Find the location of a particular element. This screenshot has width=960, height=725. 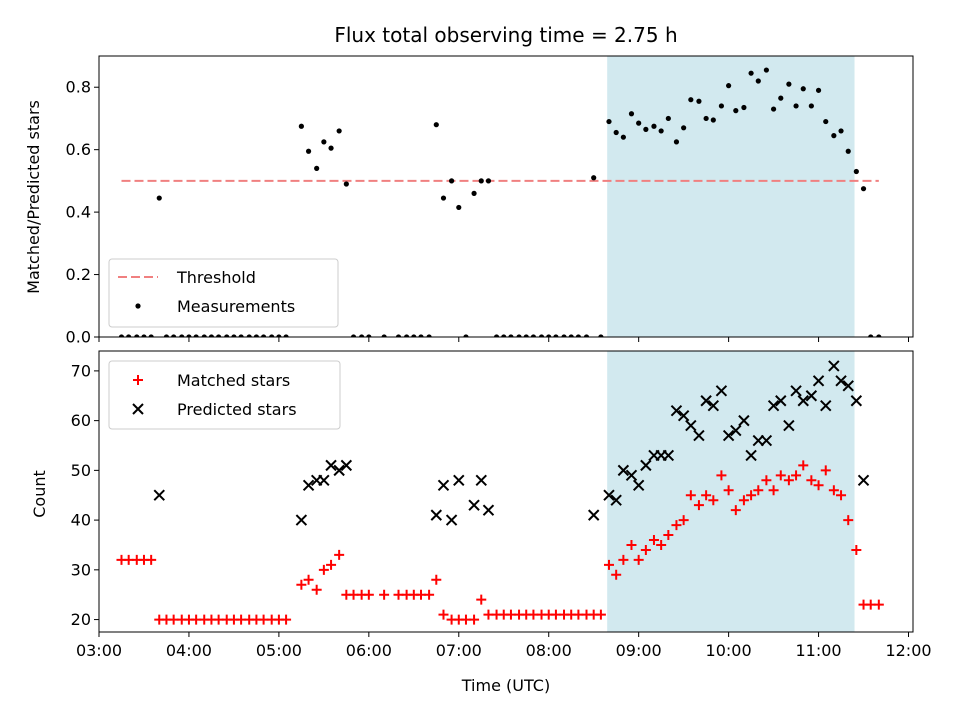

y-tick-label: 40 is located at coordinates (81, 520).